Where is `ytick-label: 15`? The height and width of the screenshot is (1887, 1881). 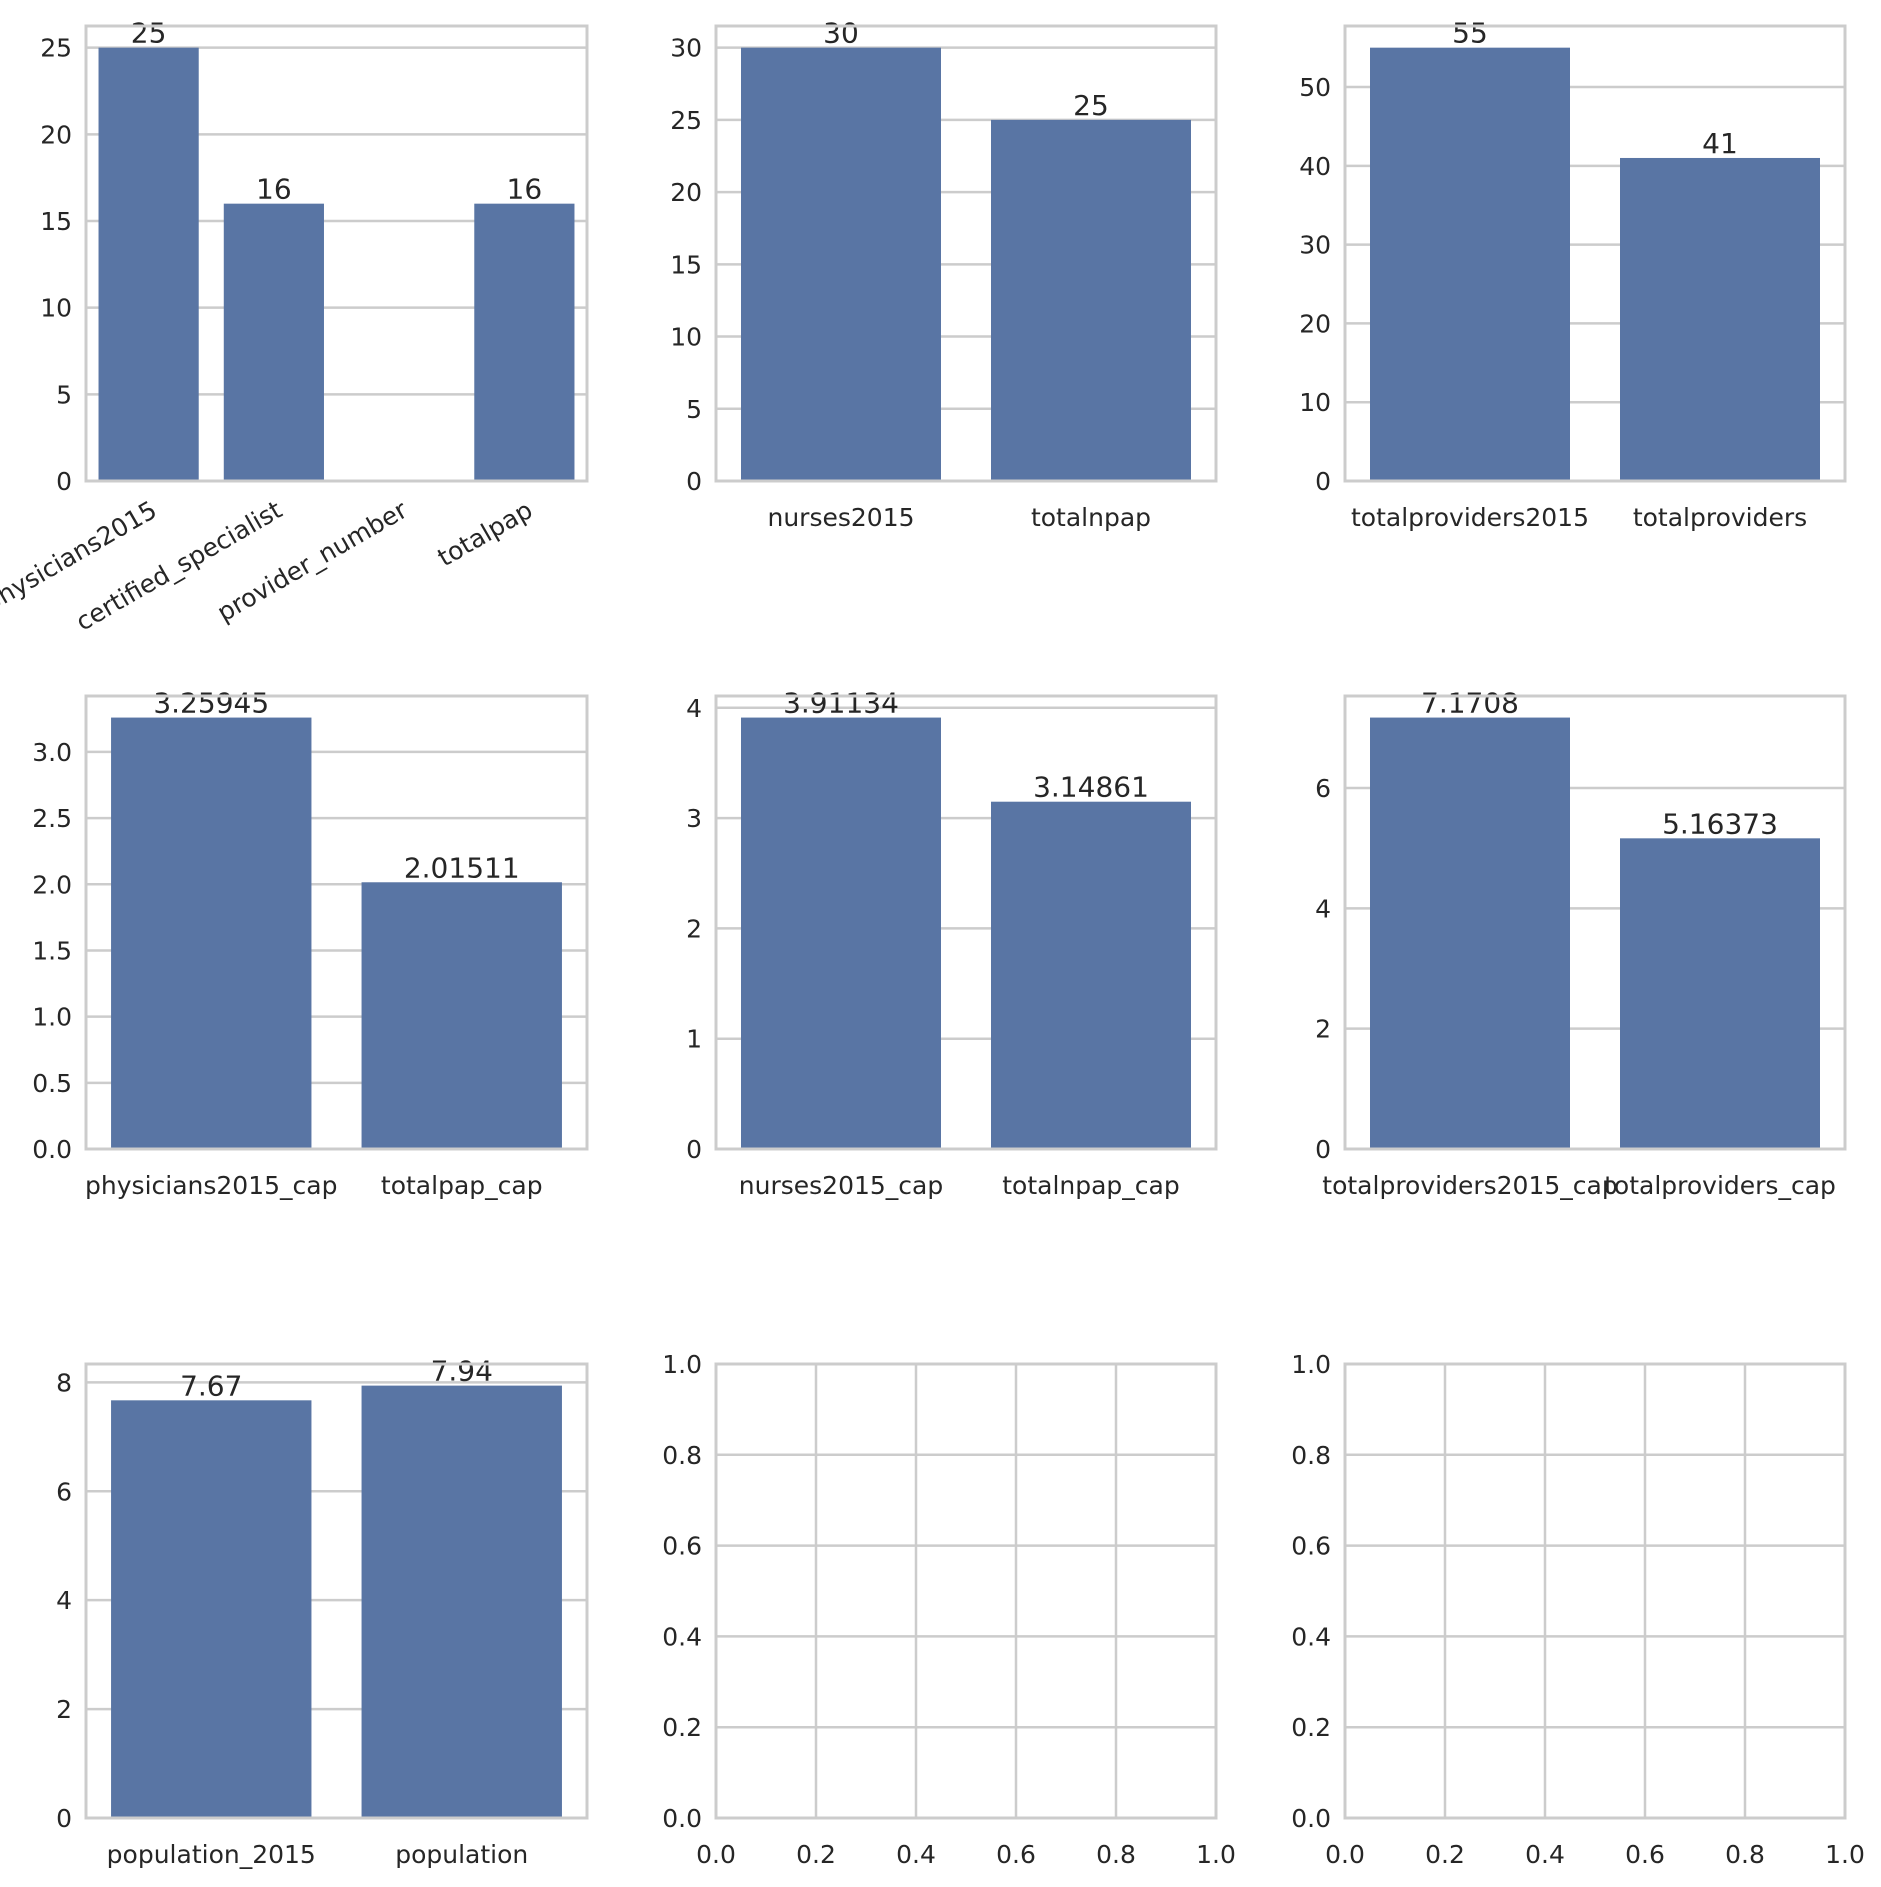 ytick-label: 15 is located at coordinates (56, 221).